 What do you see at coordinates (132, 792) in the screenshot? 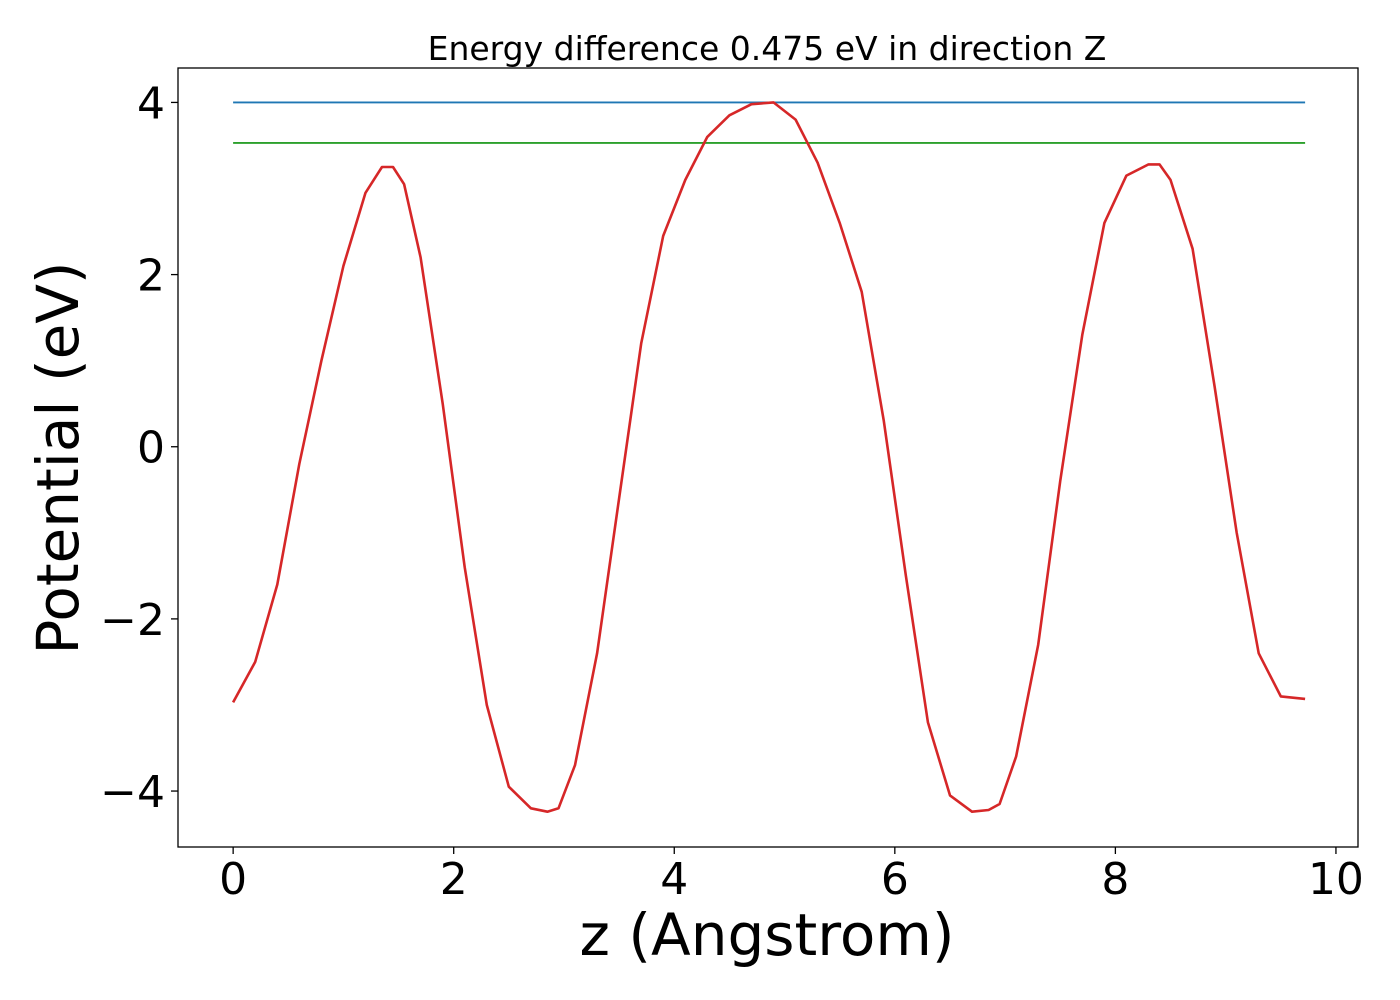
I see `y-tick-label: −4` at bounding box center [132, 792].